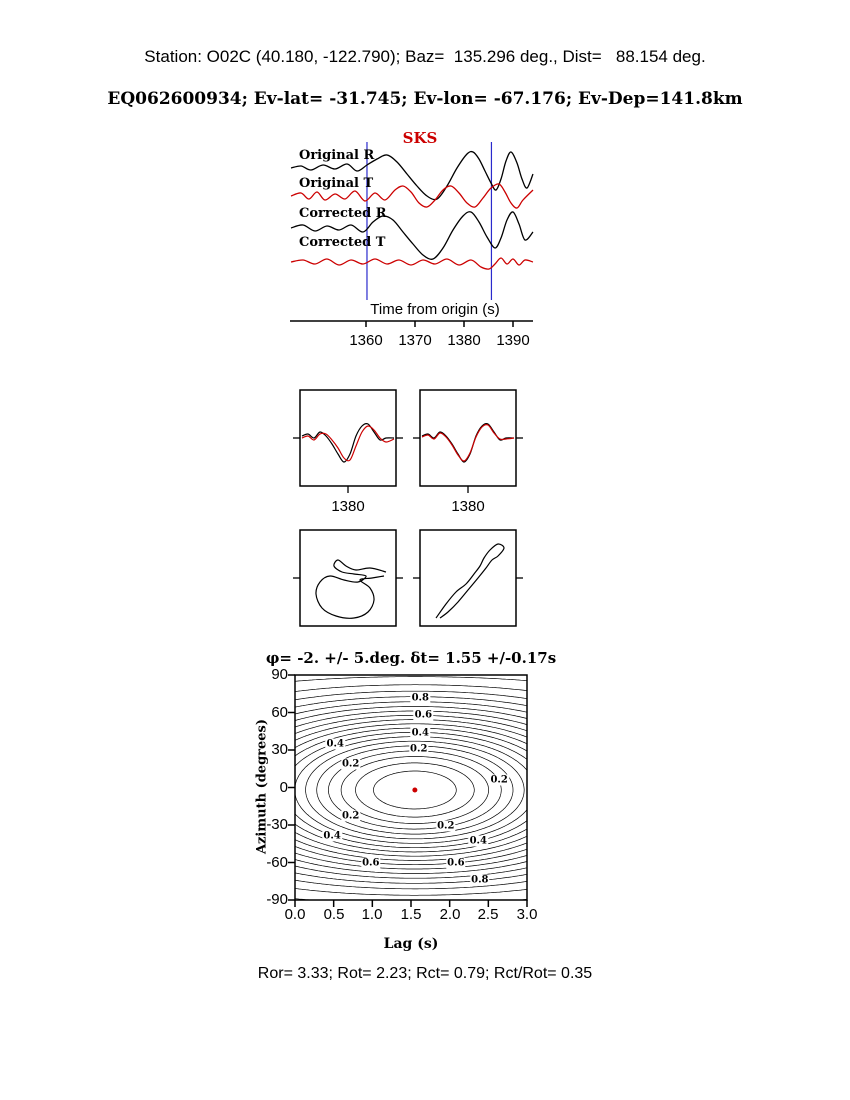  I want to click on motion-right-path, so click(470, 581).